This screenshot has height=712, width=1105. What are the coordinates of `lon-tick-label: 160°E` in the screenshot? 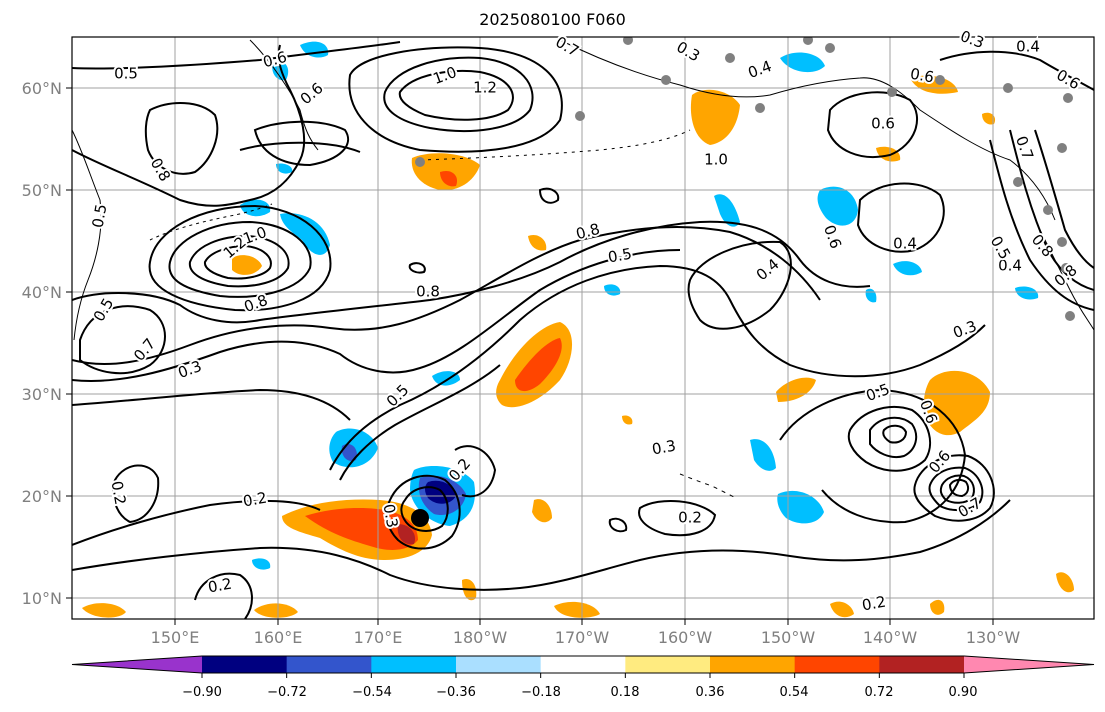 It's located at (278, 637).